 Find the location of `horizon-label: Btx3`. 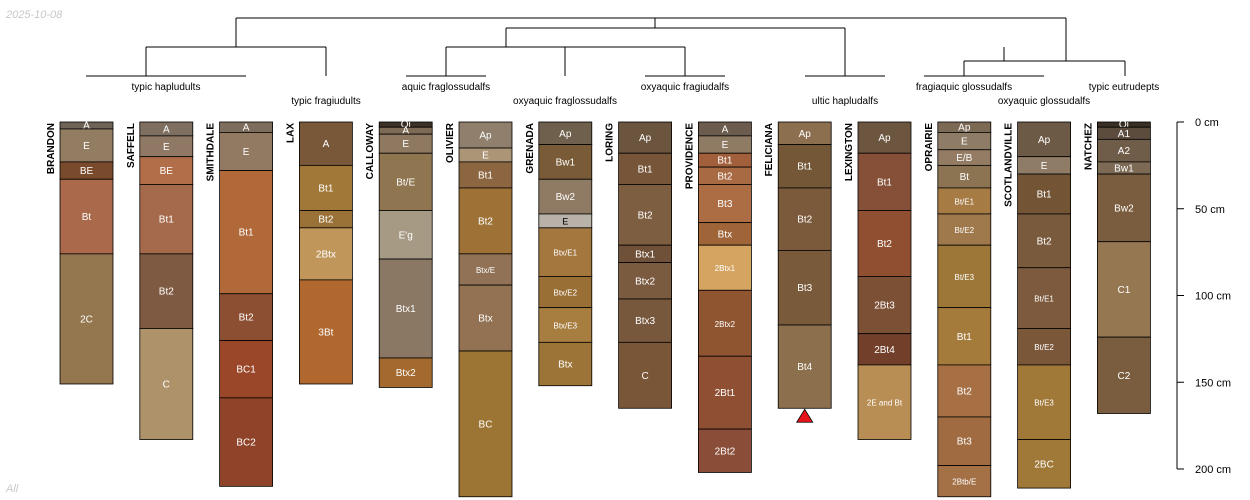

horizon-label: Btx3 is located at coordinates (645, 321).